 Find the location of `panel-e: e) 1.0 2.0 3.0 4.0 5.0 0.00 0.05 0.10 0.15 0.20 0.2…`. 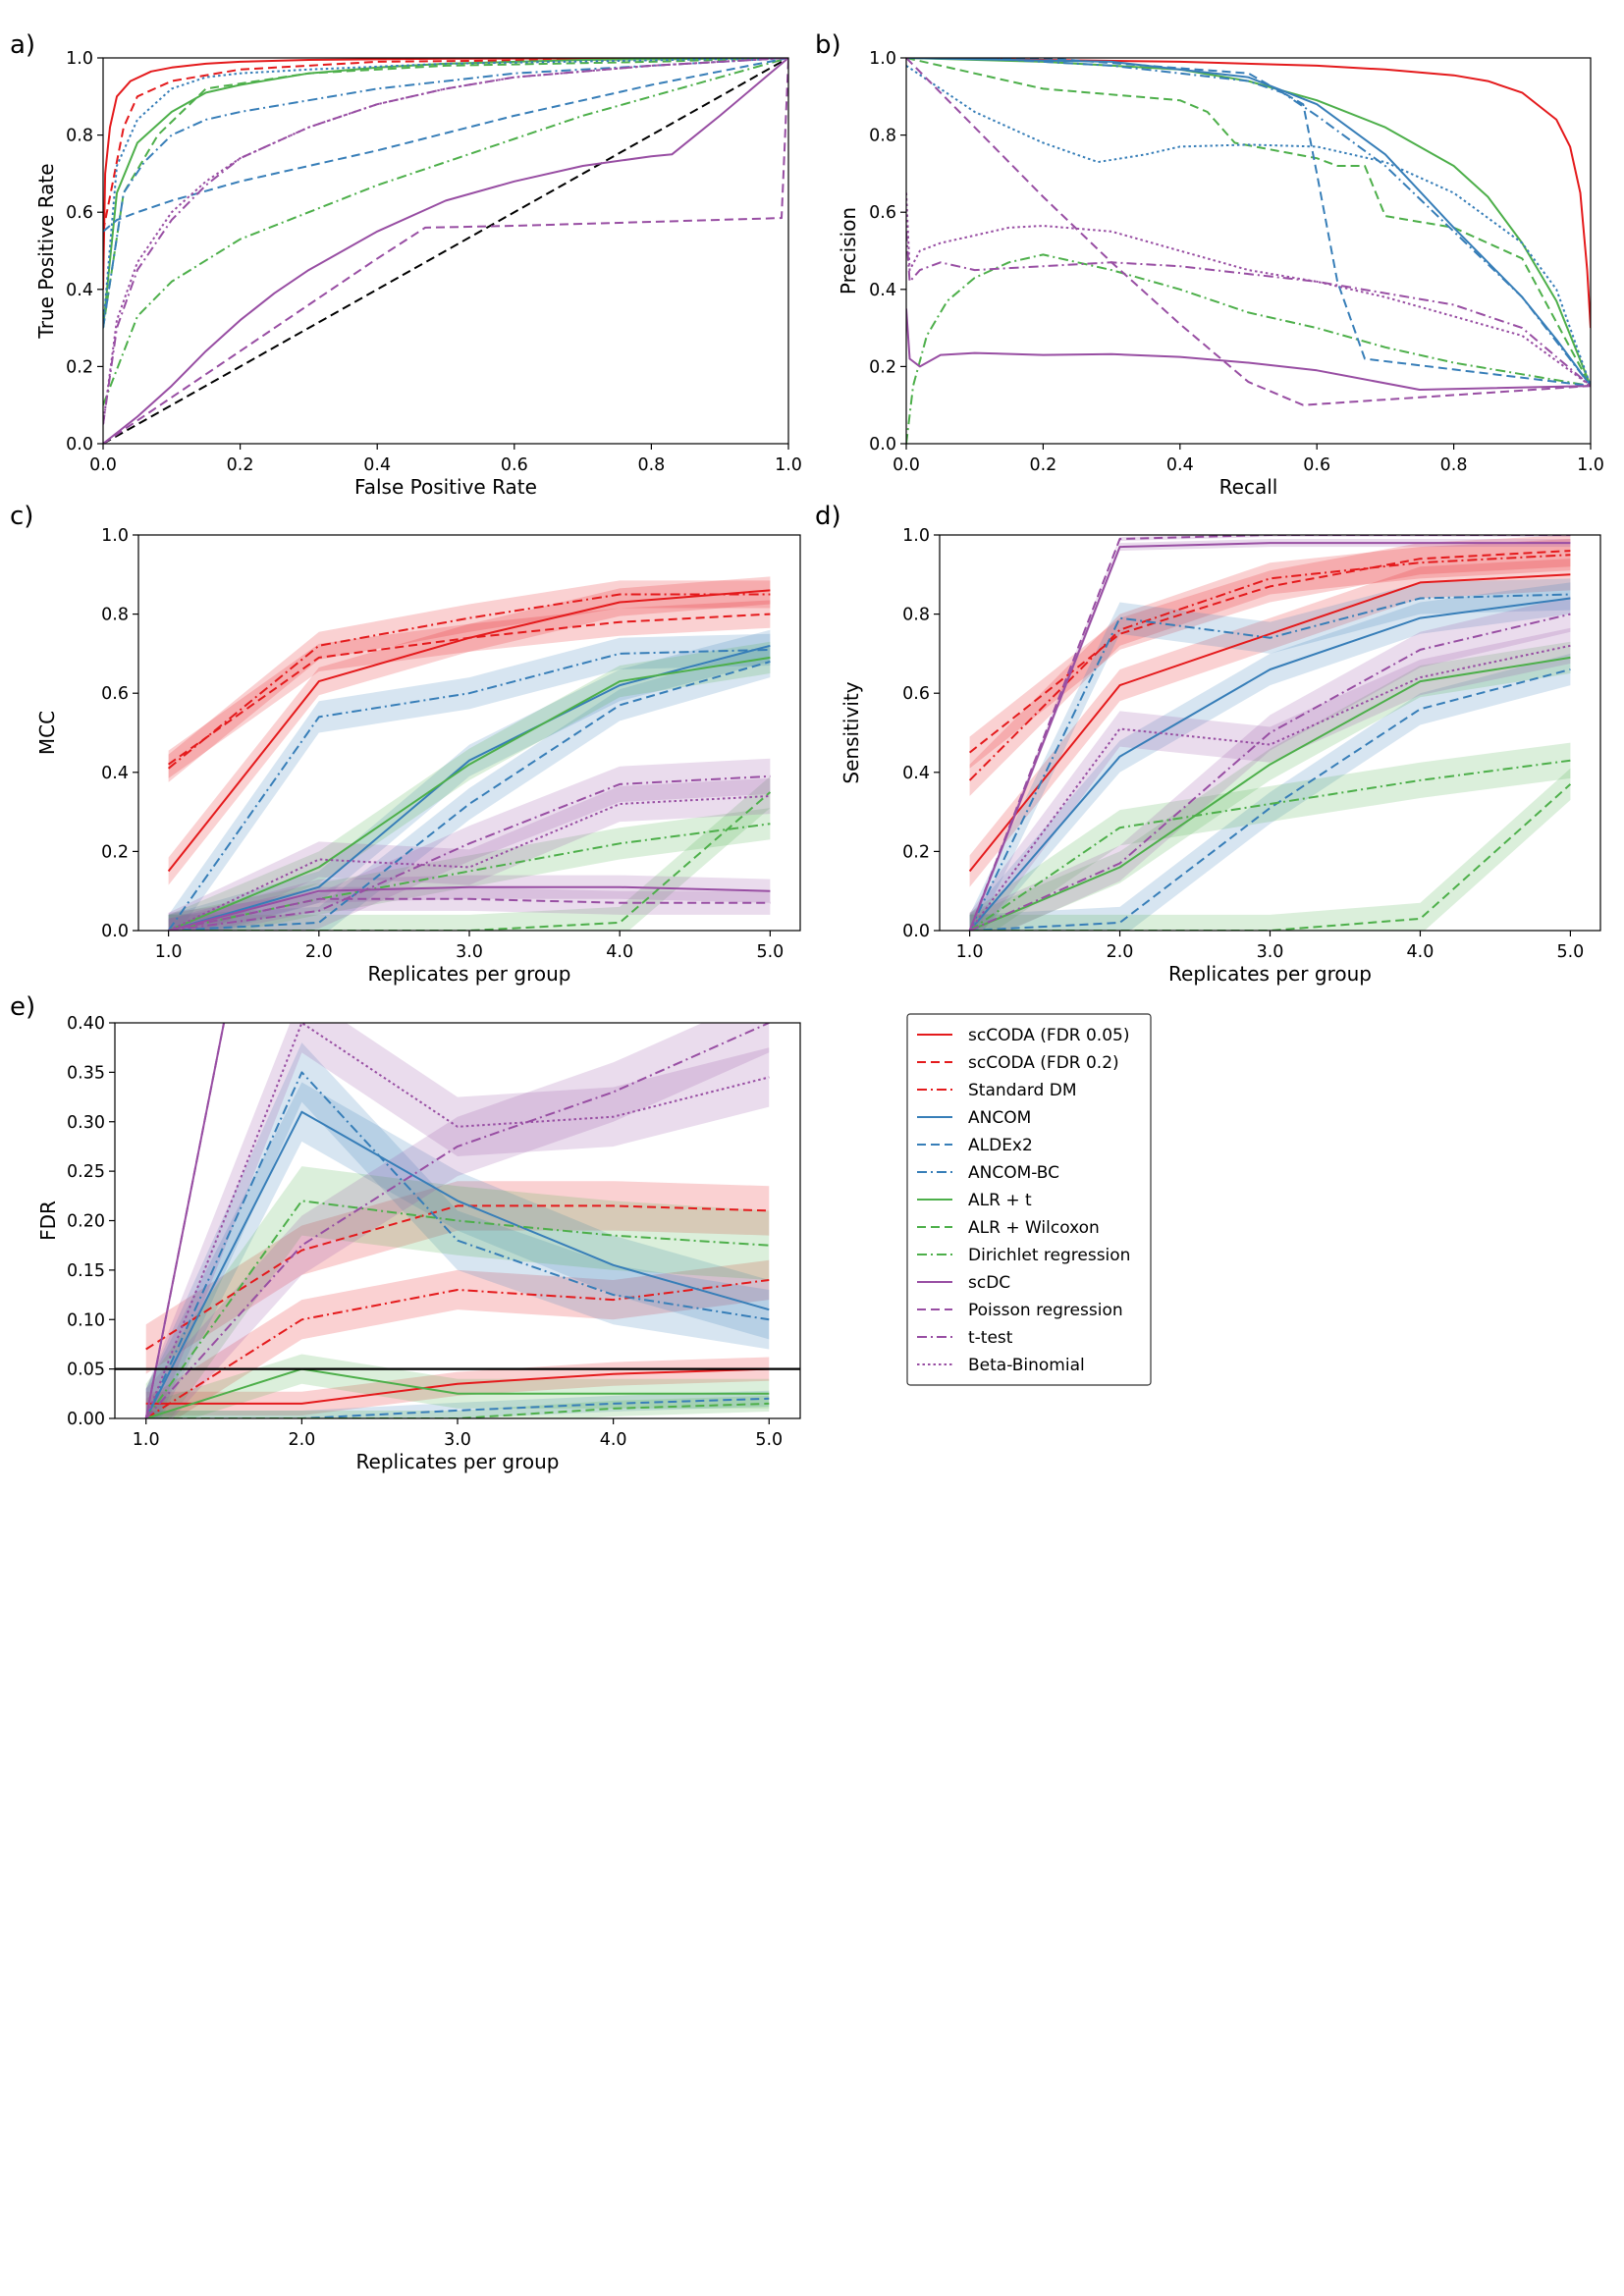

panel-e: e) 1.0 2.0 3.0 4.0 5.0 0.00 0.05 0.10 0.15 0.20 0.2… is located at coordinates (405, 1232).